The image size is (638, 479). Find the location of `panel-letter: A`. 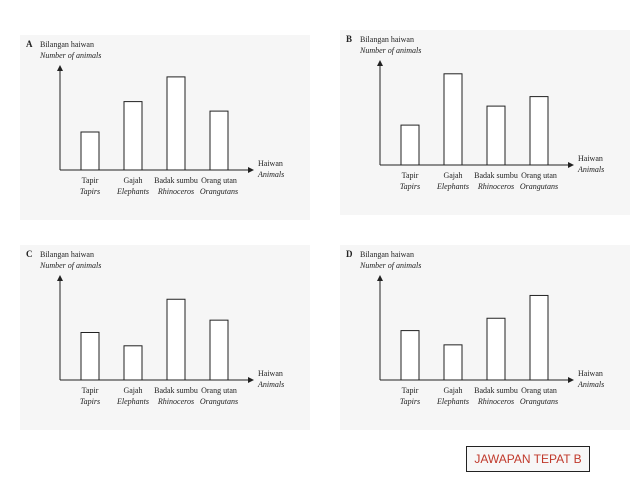

panel-letter: A is located at coordinates (29, 44).